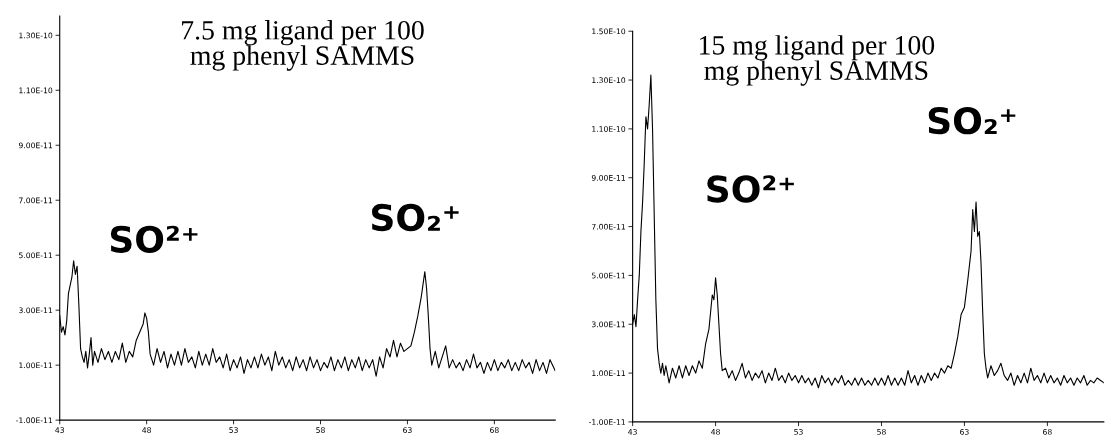 The image size is (1106, 446). What do you see at coordinates (303, 45) in the screenshot?
I see `text: 7.5 mg ligand per 100 mg phenyl SAMMS` at bounding box center [303, 45].